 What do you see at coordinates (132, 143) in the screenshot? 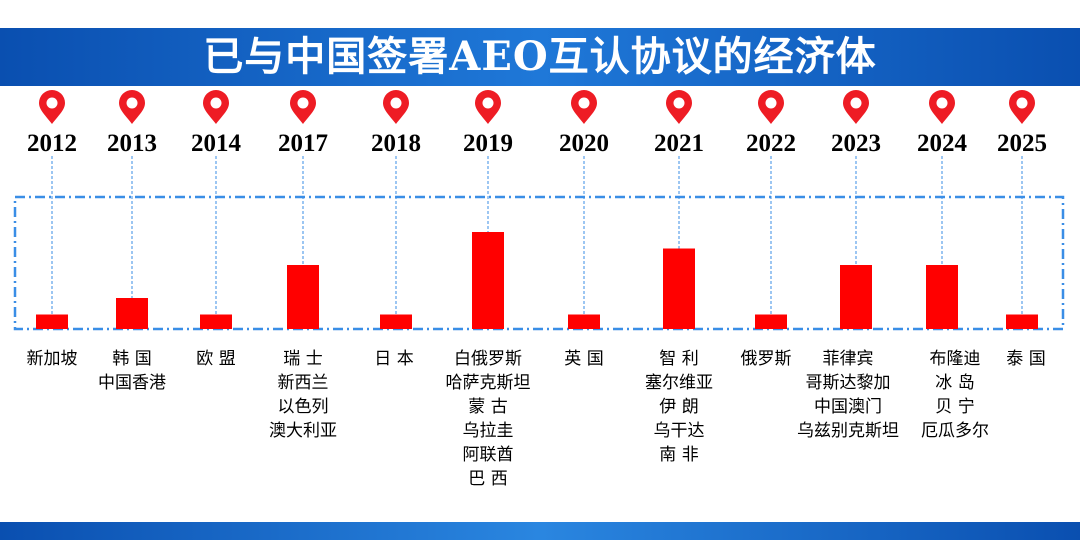
I see `year-label: 2013` at bounding box center [132, 143].